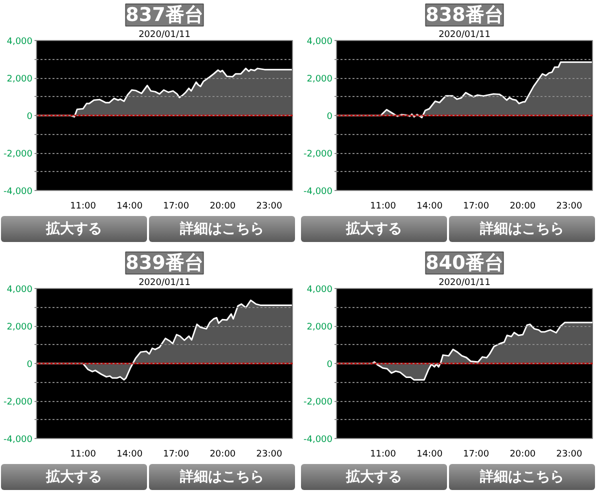  What do you see at coordinates (465, 15) in the screenshot?
I see `chart-title: 838番台` at bounding box center [465, 15].